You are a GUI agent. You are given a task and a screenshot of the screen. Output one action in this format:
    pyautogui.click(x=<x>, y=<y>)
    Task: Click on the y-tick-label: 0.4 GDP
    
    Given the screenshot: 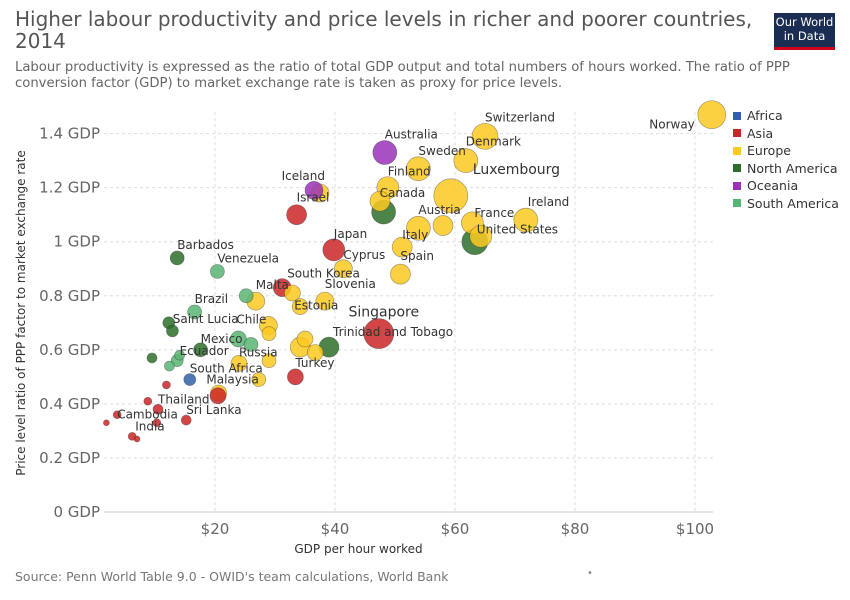 What is the action you would take?
    pyautogui.click(x=69, y=404)
    